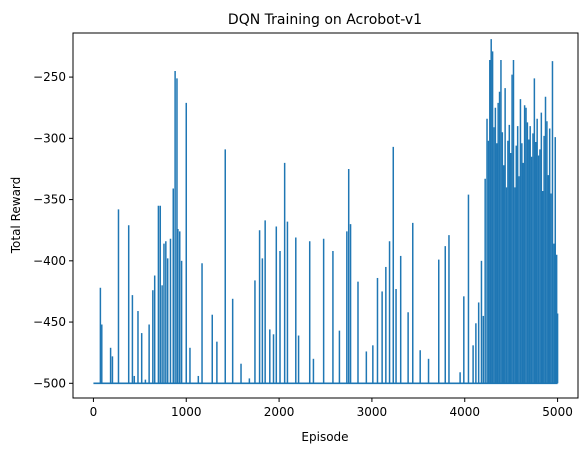  I want to click on x-axis-label: Episode, so click(324, 437).